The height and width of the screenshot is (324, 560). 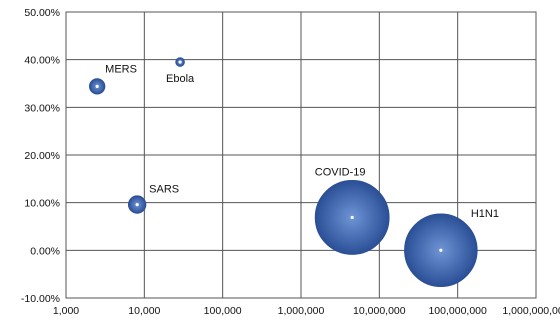 What do you see at coordinates (40, 299) in the screenshot?
I see `y-tick-label: -10.00%` at bounding box center [40, 299].